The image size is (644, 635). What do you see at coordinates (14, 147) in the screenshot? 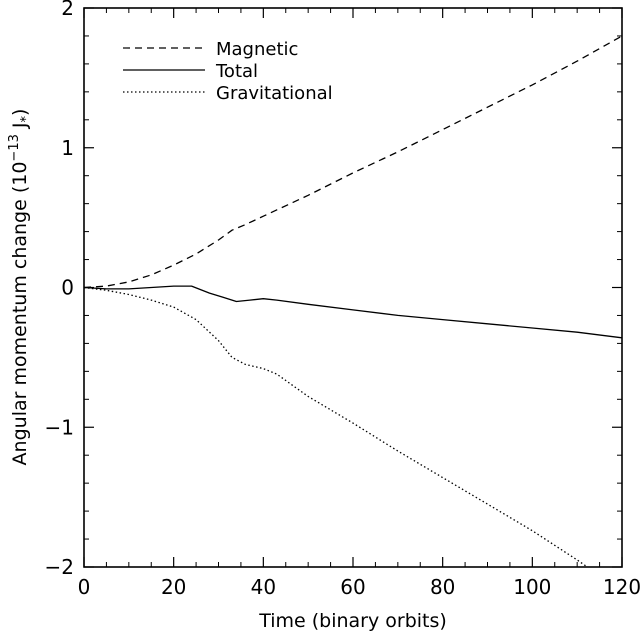
I see `y-axis-title-exponent: −13` at bounding box center [14, 147].